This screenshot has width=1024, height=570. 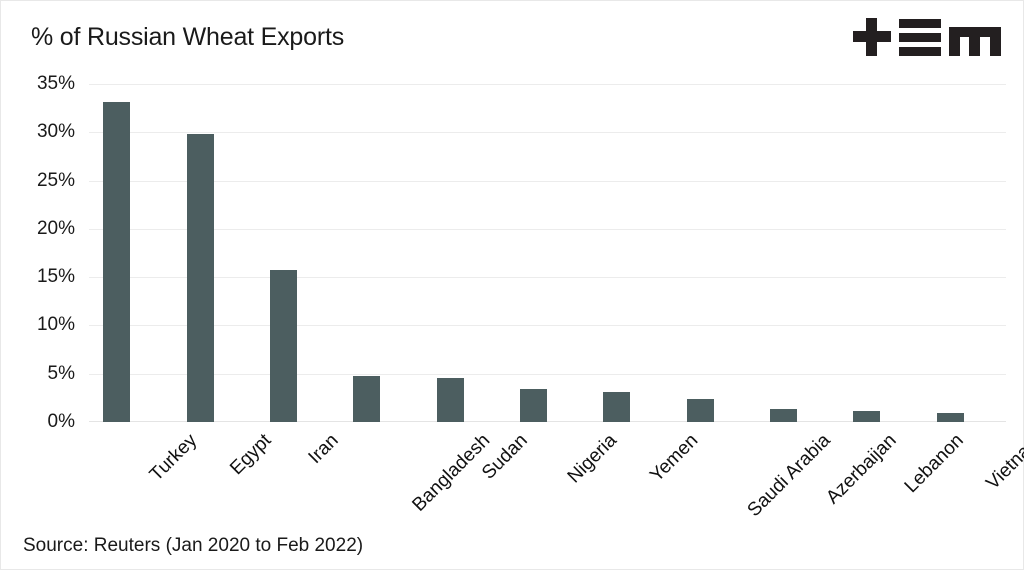 What do you see at coordinates (367, 398) in the screenshot?
I see `bar-bangladesh` at bounding box center [367, 398].